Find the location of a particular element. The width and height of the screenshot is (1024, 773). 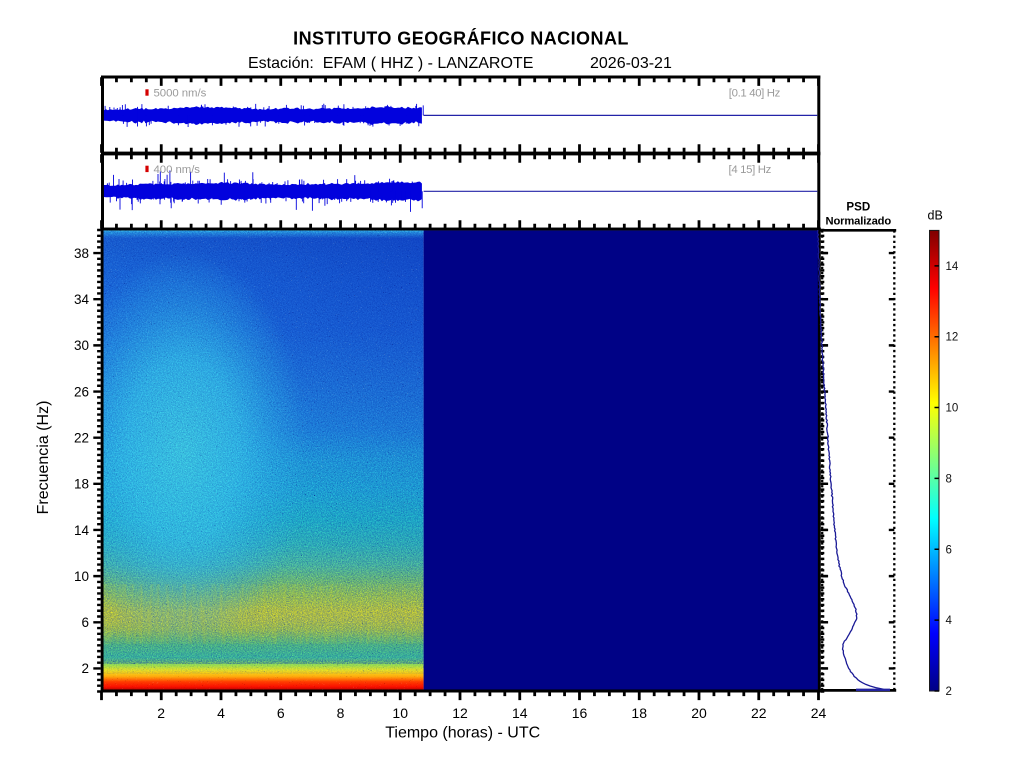

svg-text: [4 15] Hz is located at coordinates (750, 170).